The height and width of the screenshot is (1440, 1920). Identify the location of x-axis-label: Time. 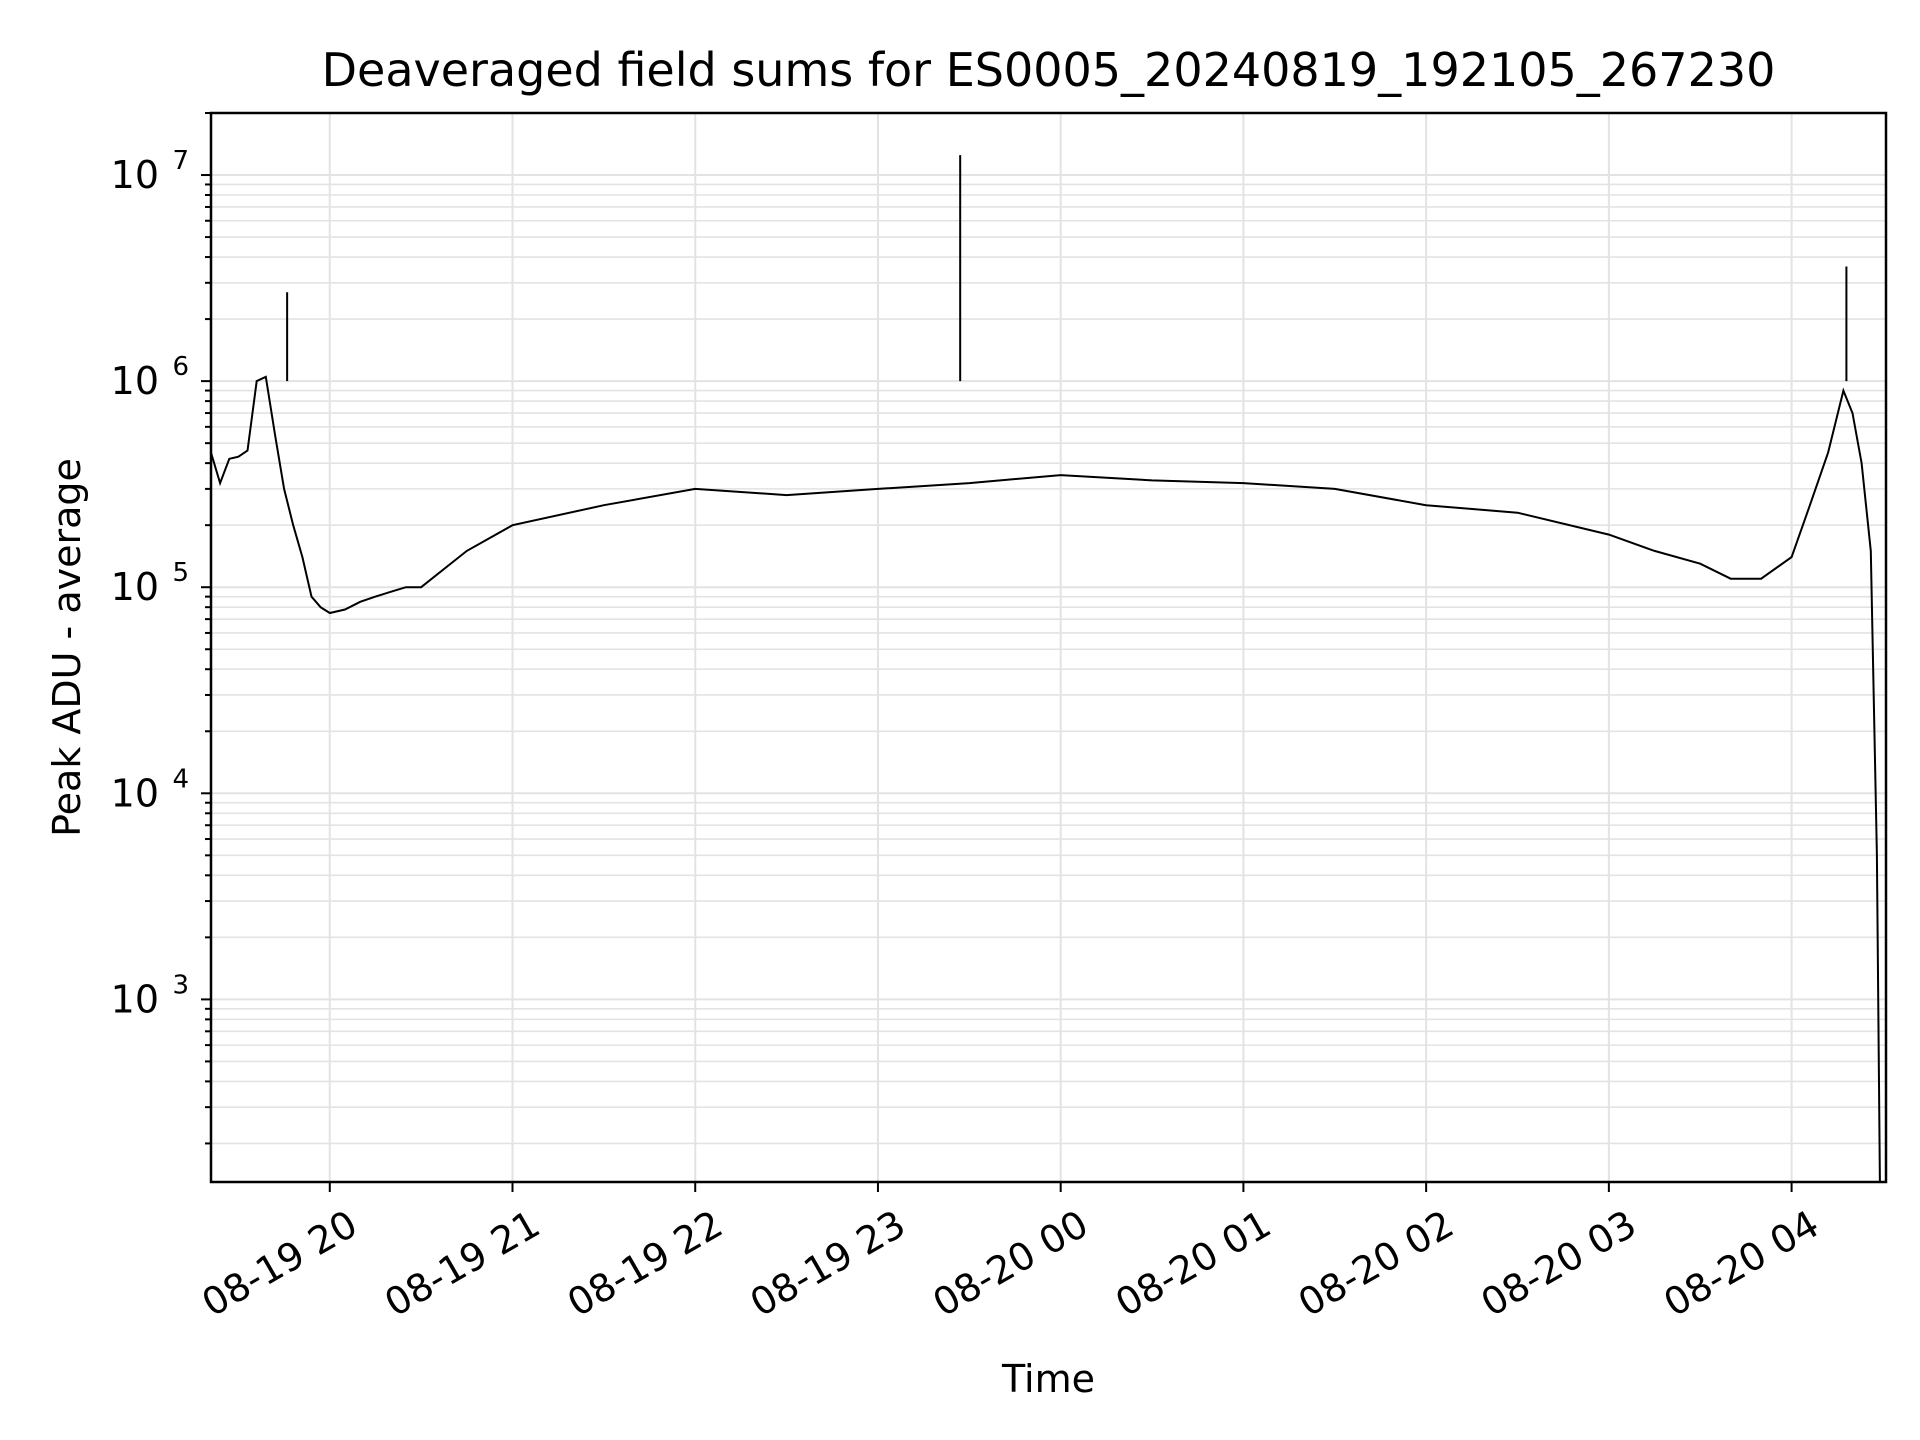
(1048, 1379).